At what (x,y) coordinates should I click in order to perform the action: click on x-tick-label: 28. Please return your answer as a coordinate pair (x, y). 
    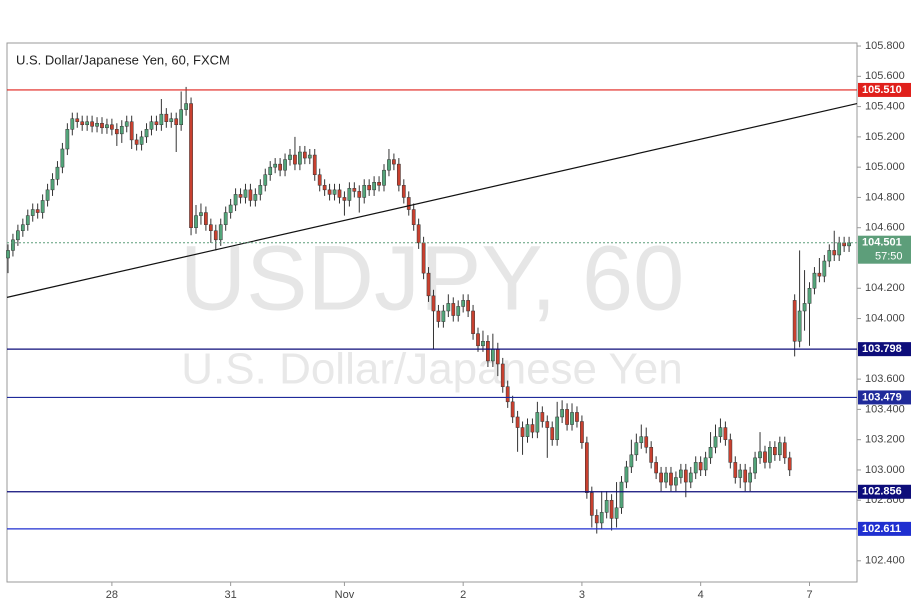
    Looking at the image, I should click on (112, 595).